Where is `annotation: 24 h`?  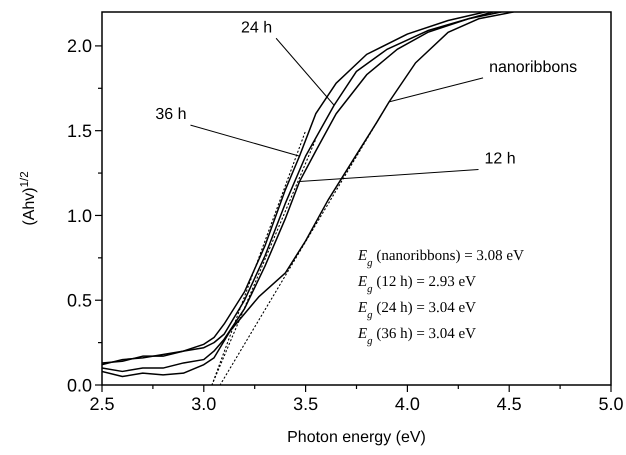 annotation: 24 h is located at coordinates (256, 27).